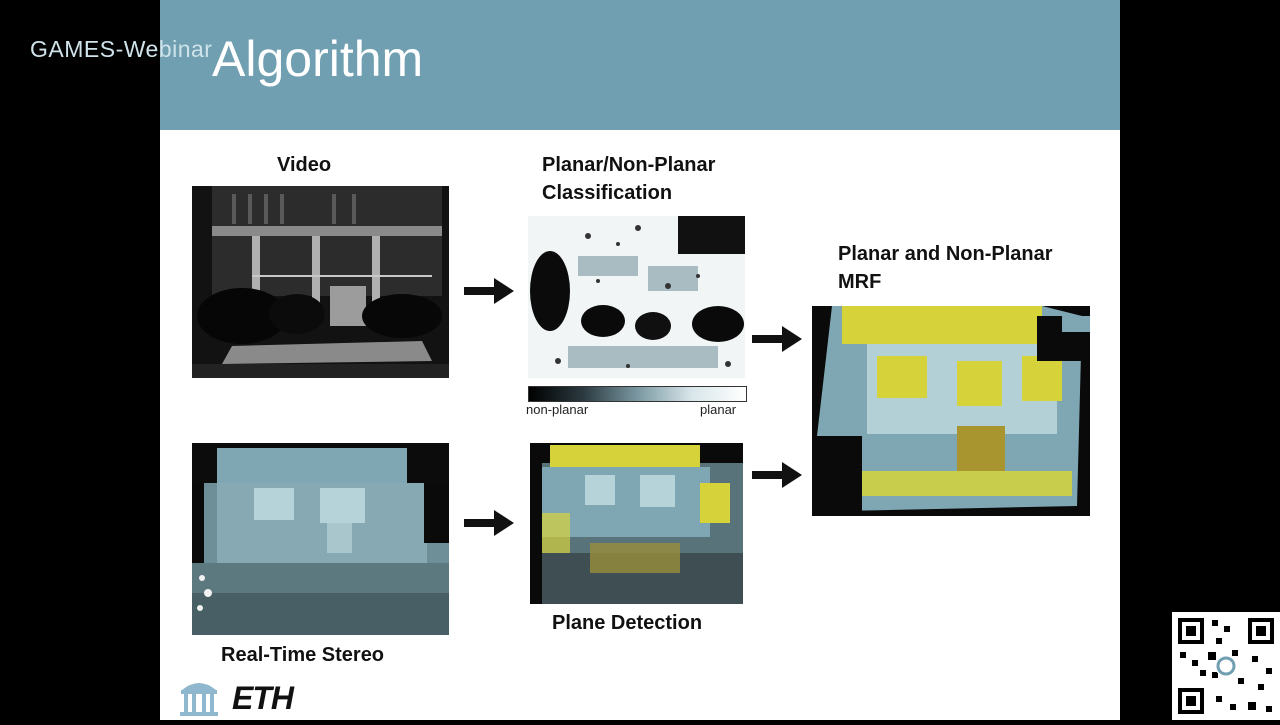  Describe the element at coordinates (636, 297) in the screenshot. I see `classification-frame-image` at that location.